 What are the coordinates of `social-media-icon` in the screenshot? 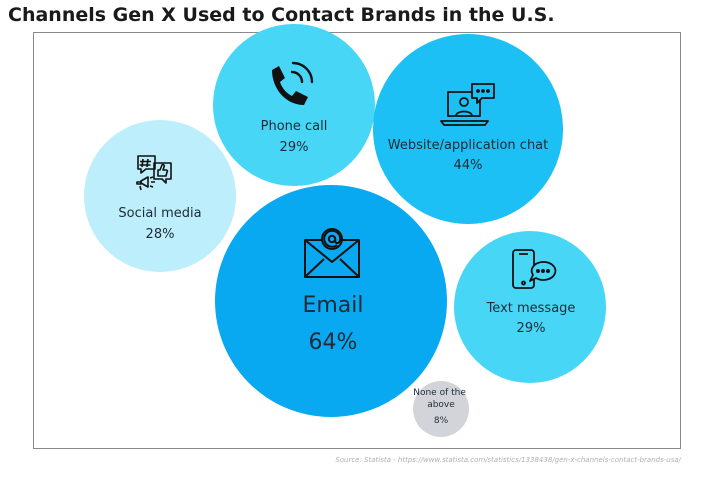 It's located at (154, 173).